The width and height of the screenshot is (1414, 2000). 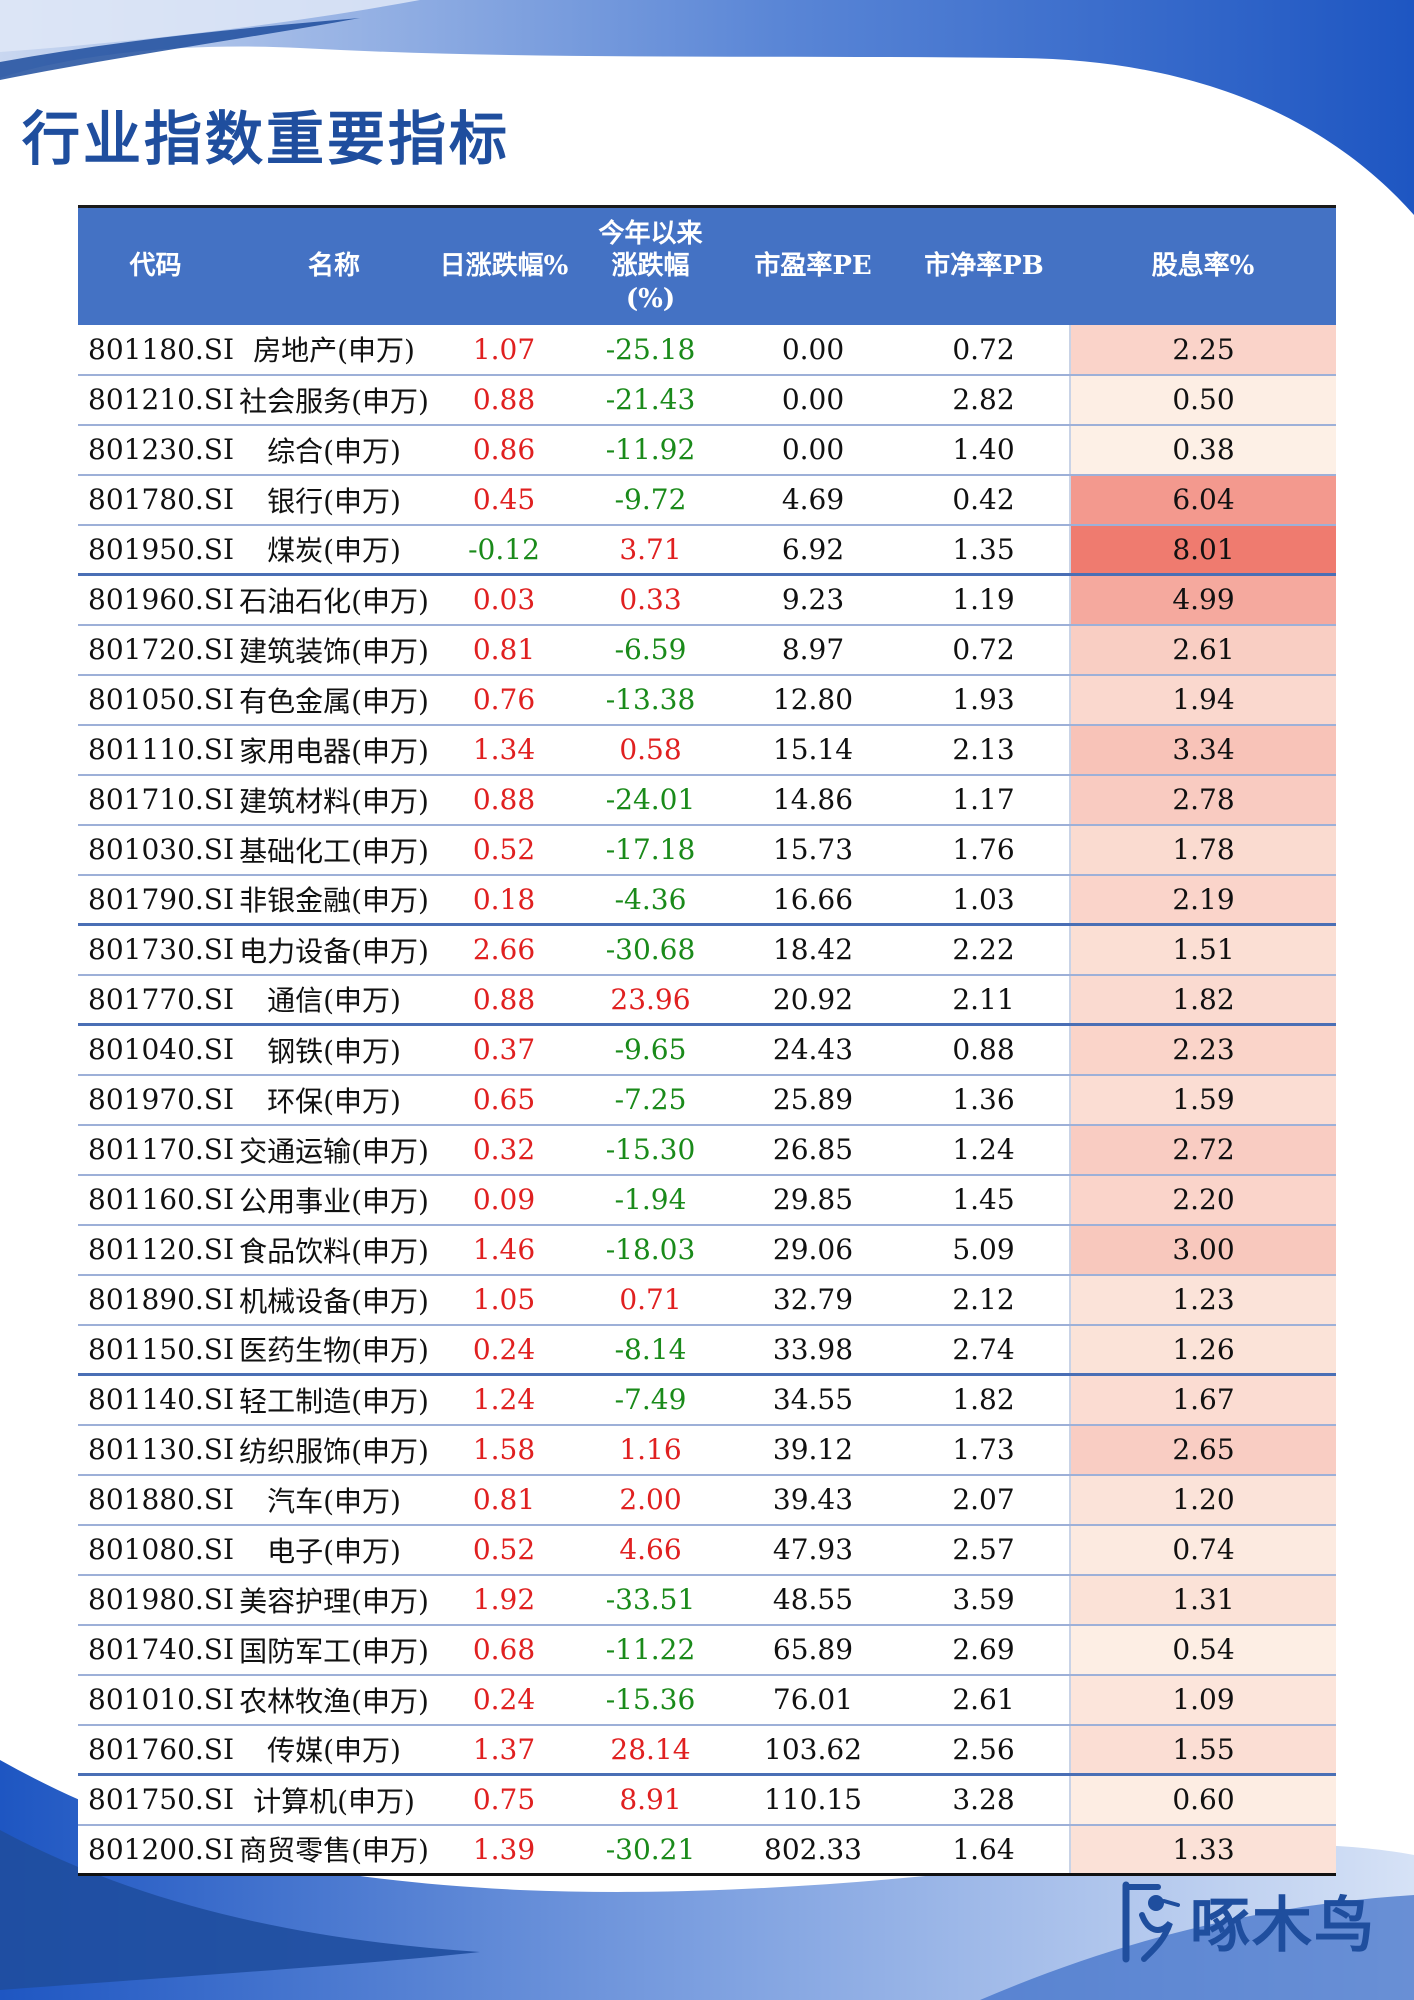 I want to click on header-dividend: 股息率%, so click(x=1203, y=265).